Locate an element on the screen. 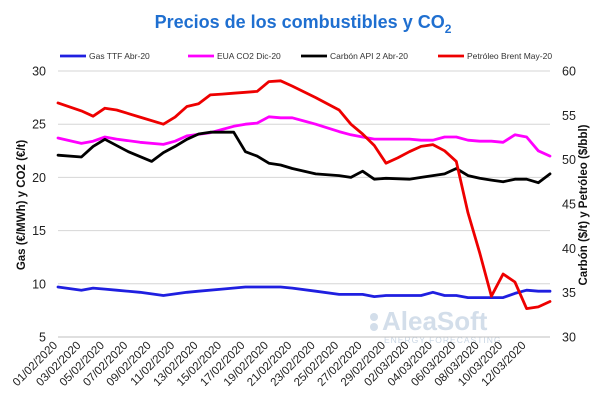 This screenshot has height=414, width=600. legend-label: Petróleo Brent May-20 is located at coordinates (509, 56).